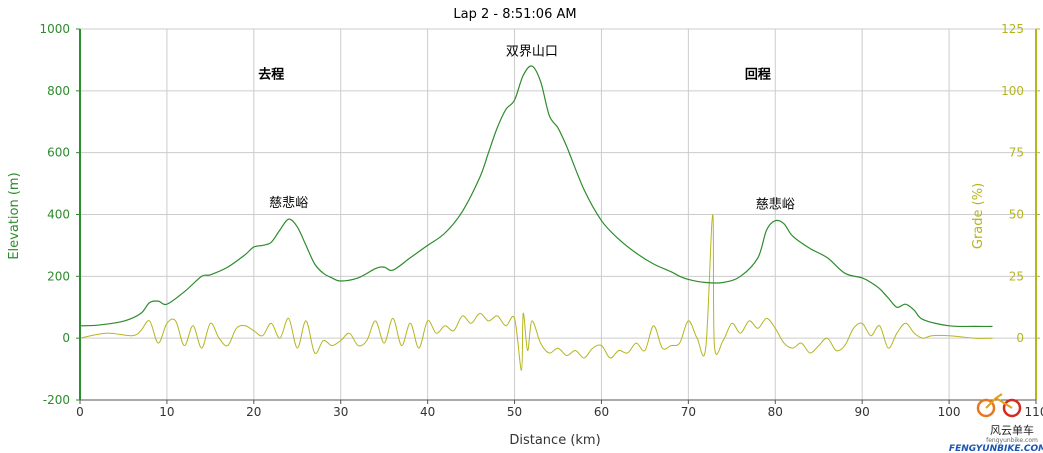  Describe the element at coordinates (58, 276) in the screenshot. I see `y-left-tick-label: 200` at that location.